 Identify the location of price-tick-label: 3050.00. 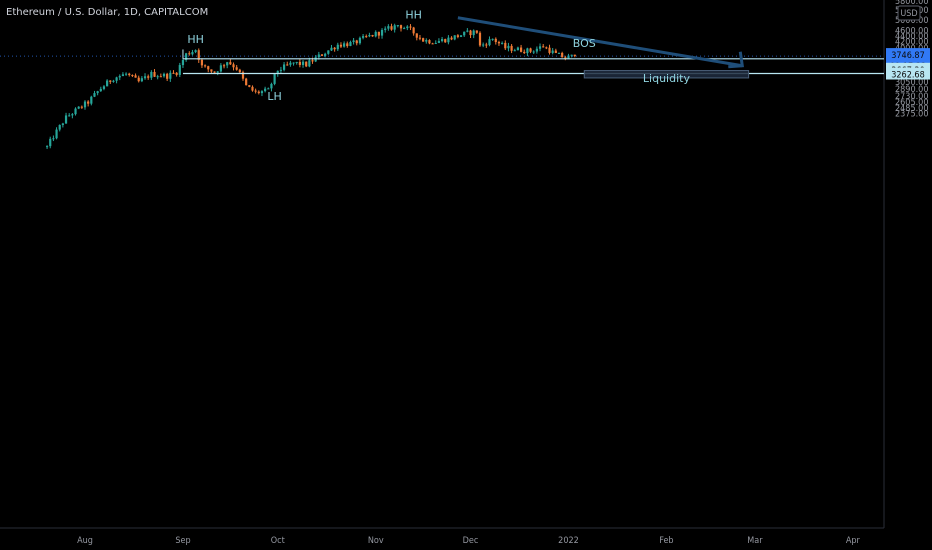
(911, 83).